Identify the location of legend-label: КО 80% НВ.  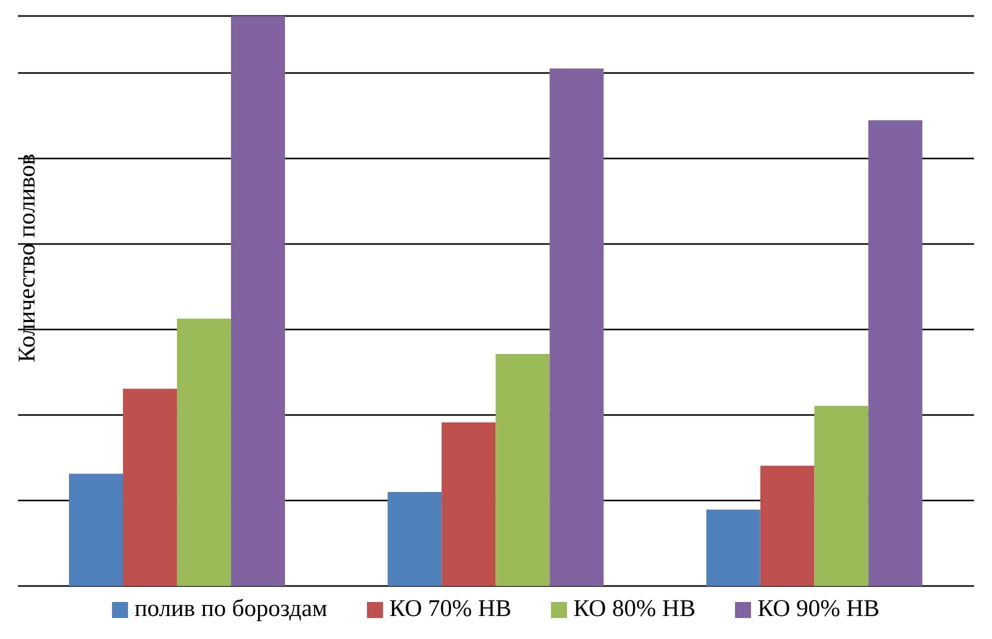
(634, 609).